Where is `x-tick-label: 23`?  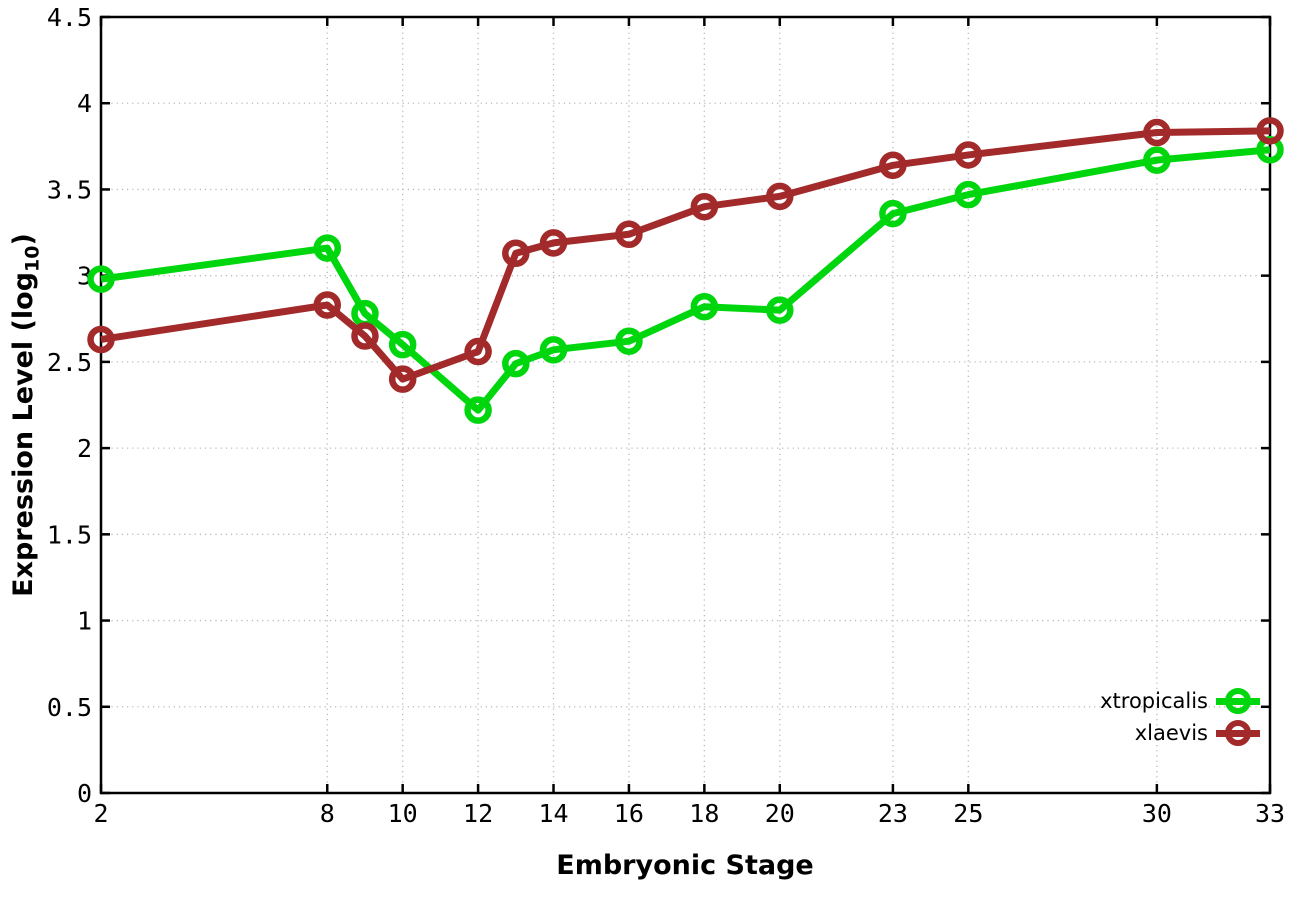
x-tick-label: 23 is located at coordinates (893, 813).